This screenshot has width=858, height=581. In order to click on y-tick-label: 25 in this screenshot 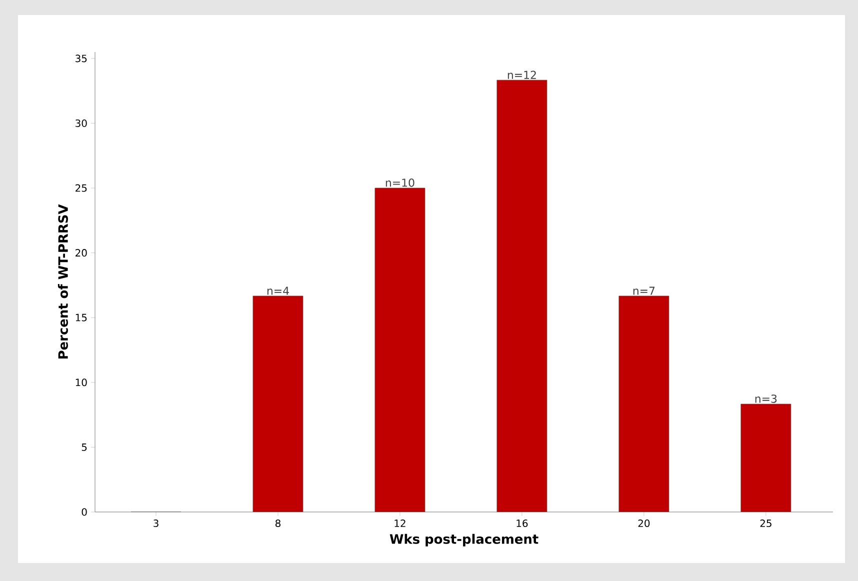, I will do `click(81, 188)`.